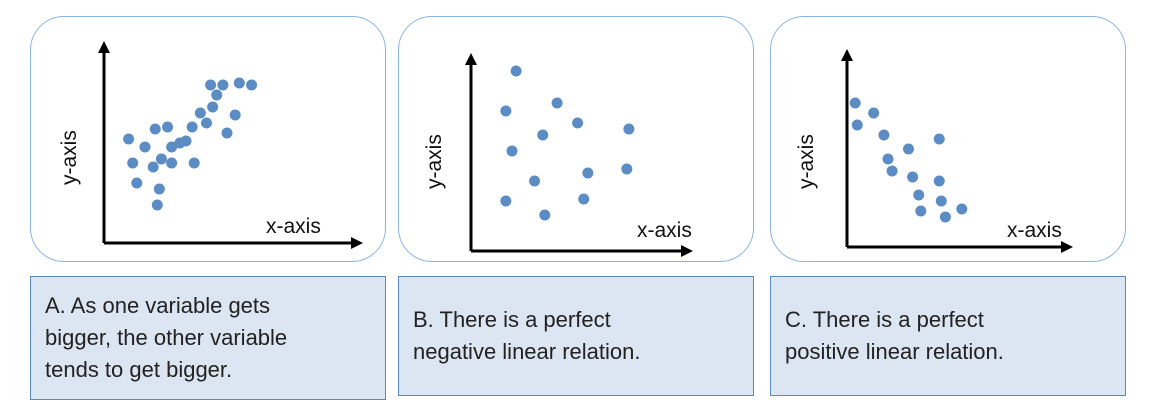 The image size is (1160, 408). I want to click on caption-c-line-2: positive linear relation., so click(894, 351).